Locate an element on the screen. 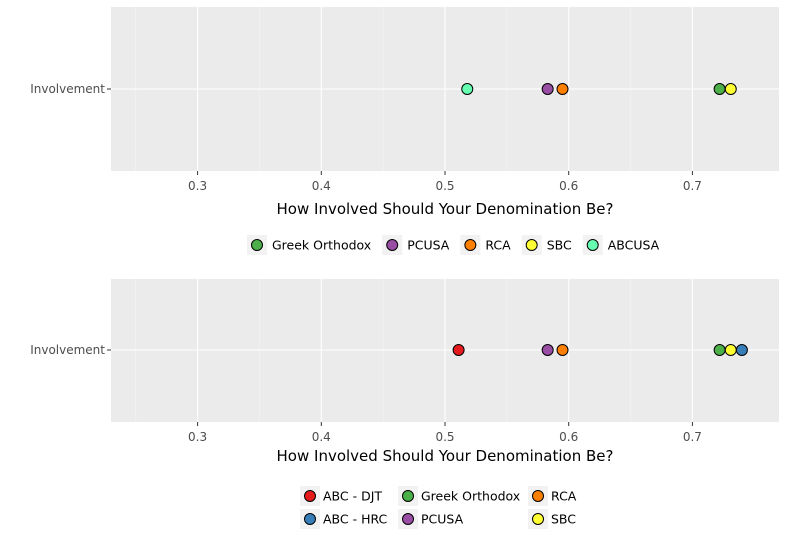 The width and height of the screenshot is (787, 544). point-abc-hrc is located at coordinates (741, 350).